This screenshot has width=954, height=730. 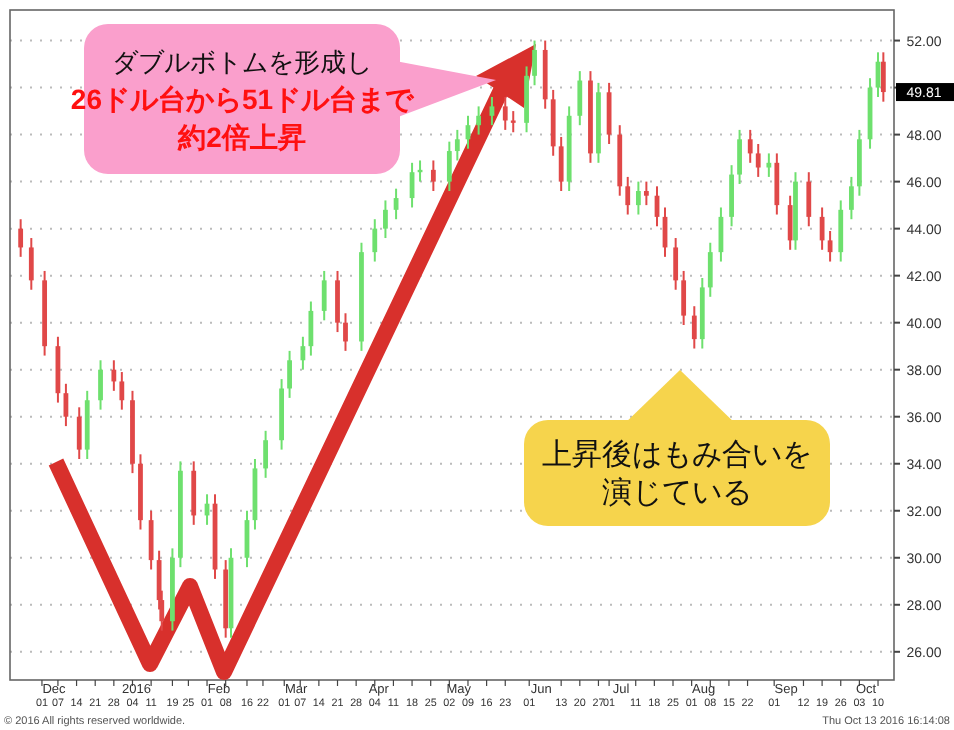 What do you see at coordinates (243, 99) in the screenshot?
I see `annotation: 26ドル台から51ドル台まで` at bounding box center [243, 99].